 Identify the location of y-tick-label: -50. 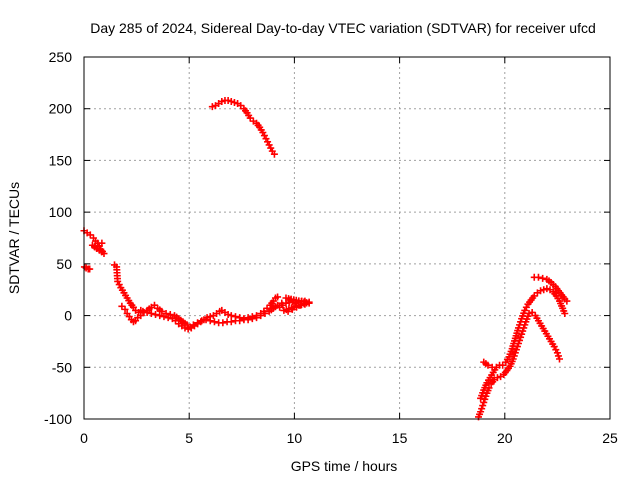
(62, 367).